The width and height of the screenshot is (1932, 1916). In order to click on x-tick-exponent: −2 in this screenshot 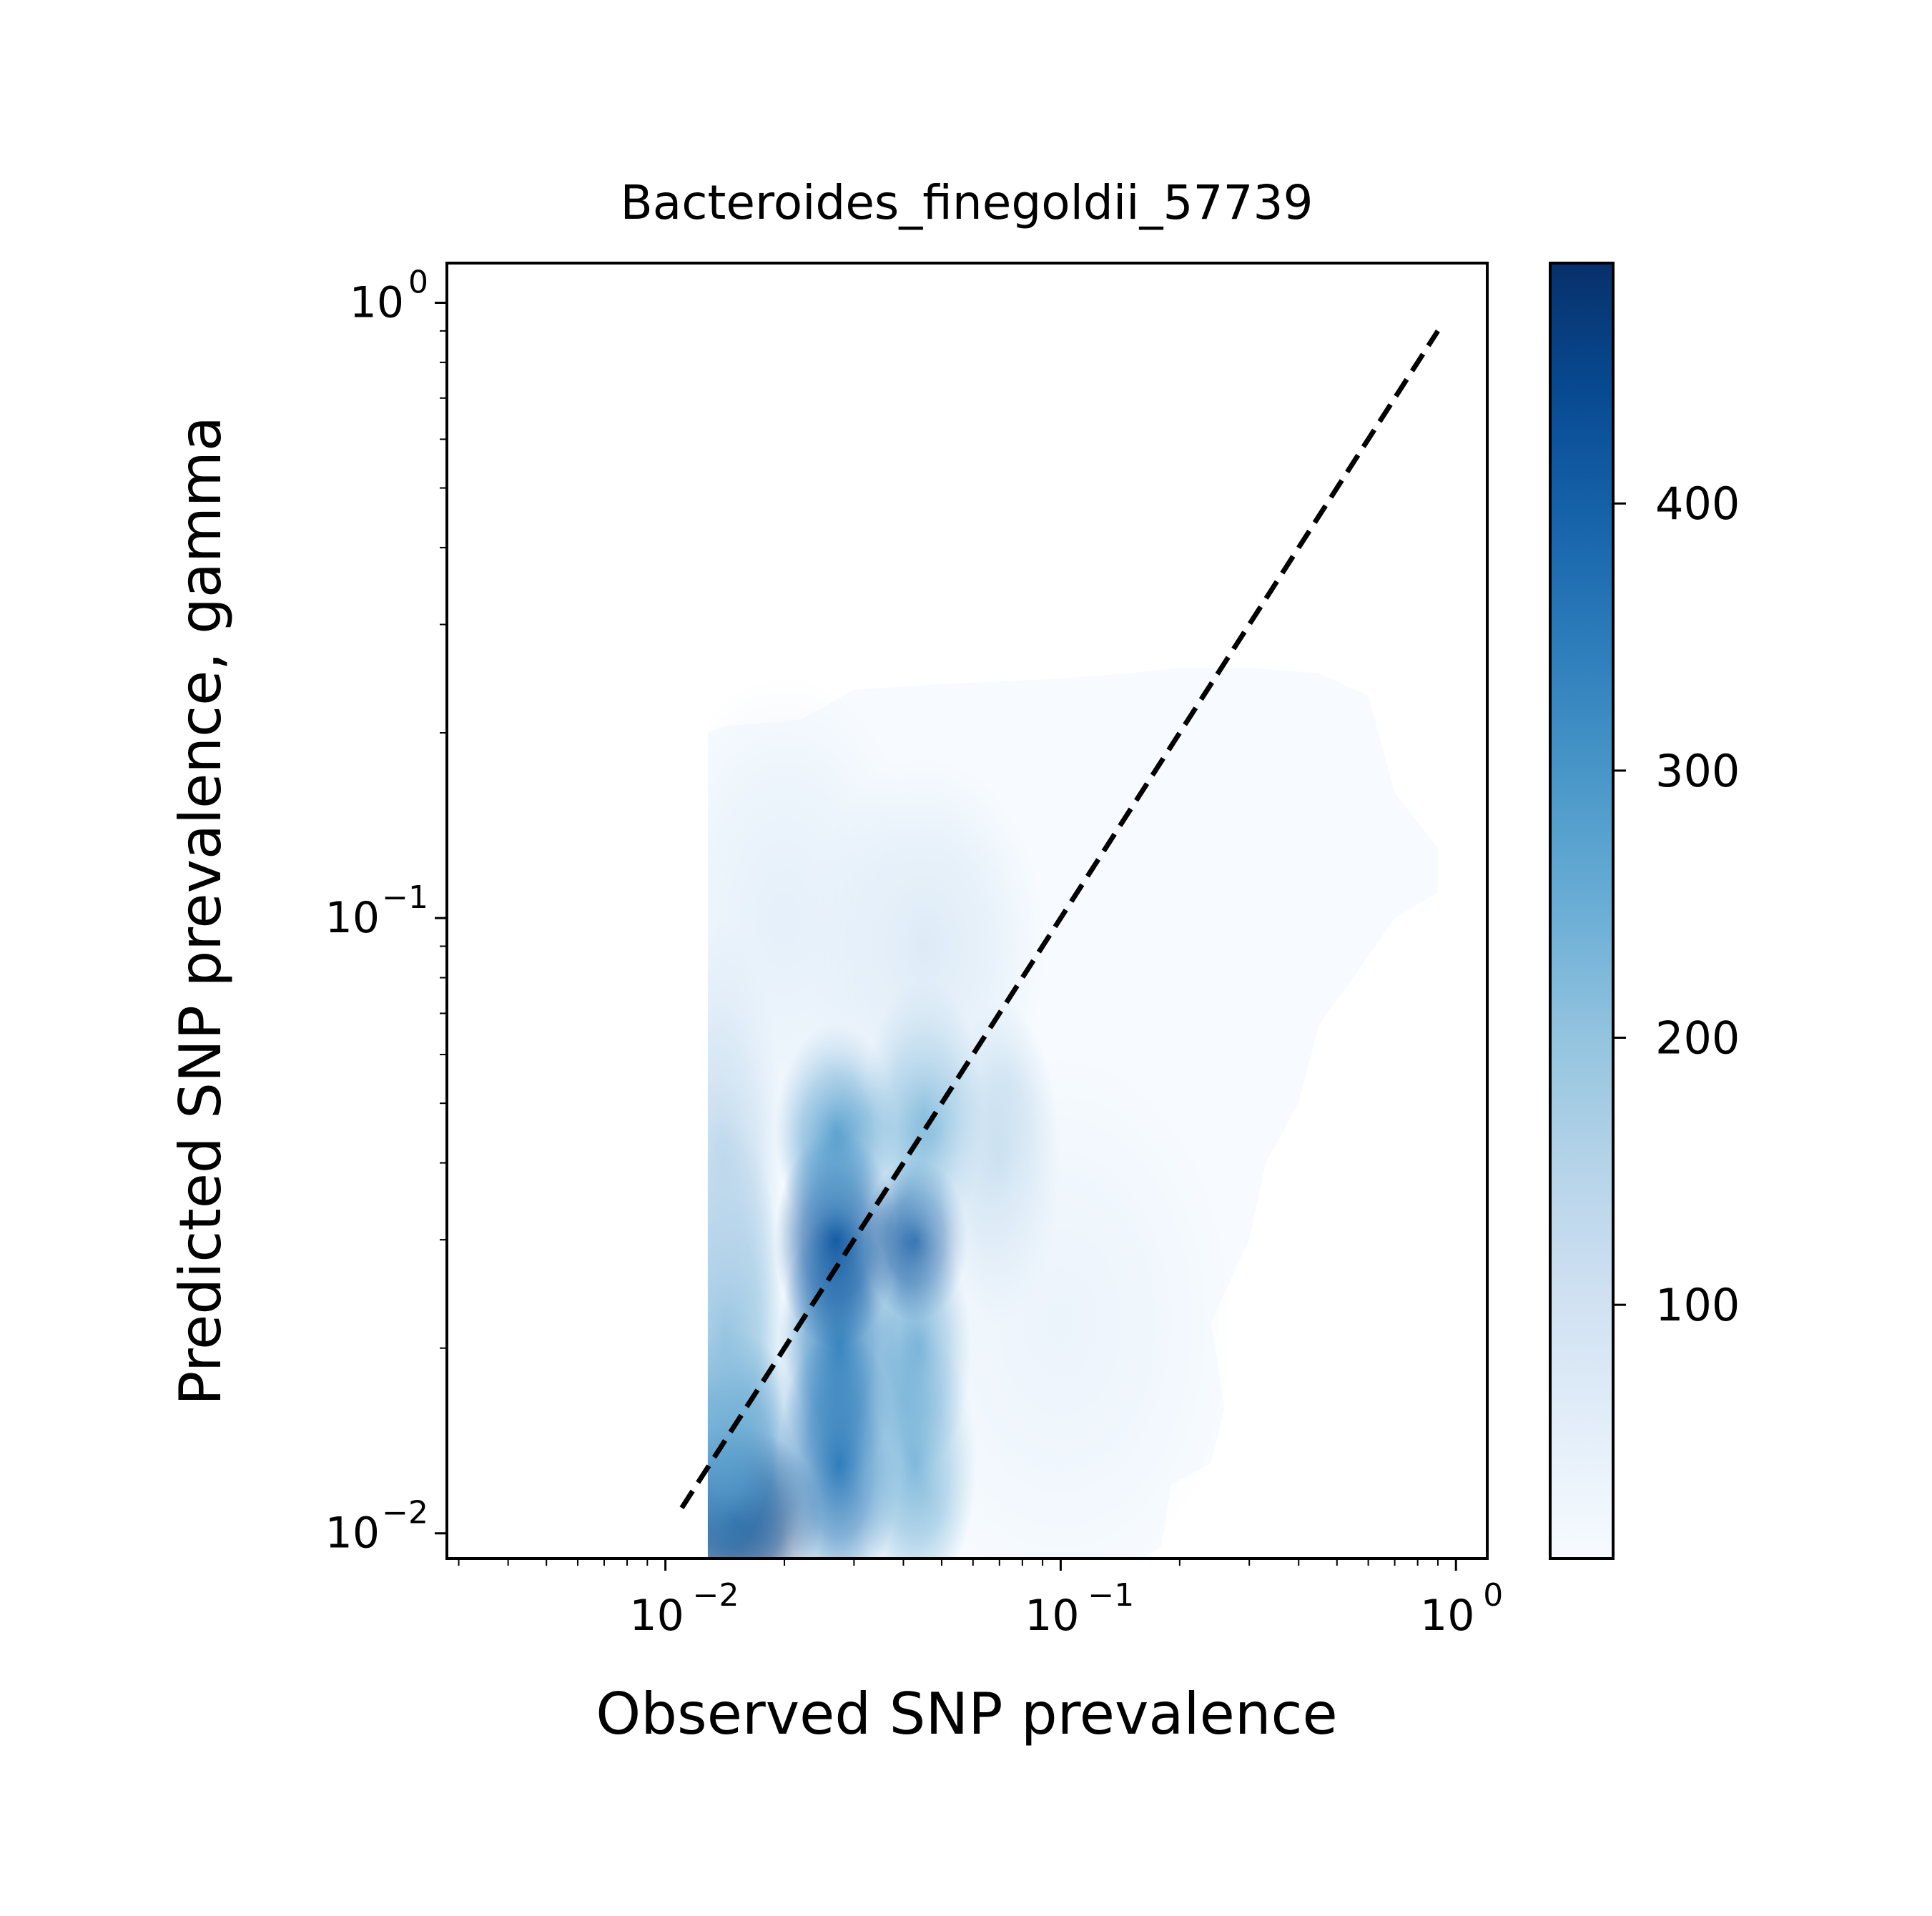, I will do `click(716, 1595)`.